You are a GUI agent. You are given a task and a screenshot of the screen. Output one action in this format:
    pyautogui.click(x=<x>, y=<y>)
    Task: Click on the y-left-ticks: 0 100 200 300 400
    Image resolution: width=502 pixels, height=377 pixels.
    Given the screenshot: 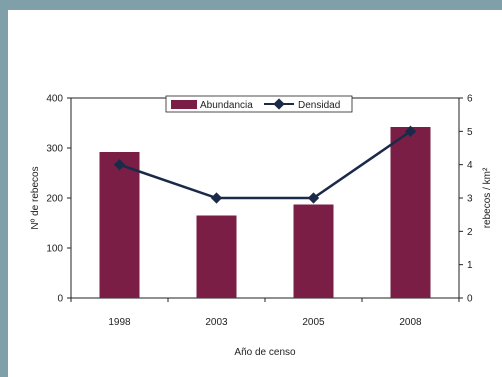 What is the action you would take?
    pyautogui.click(x=58, y=199)
    